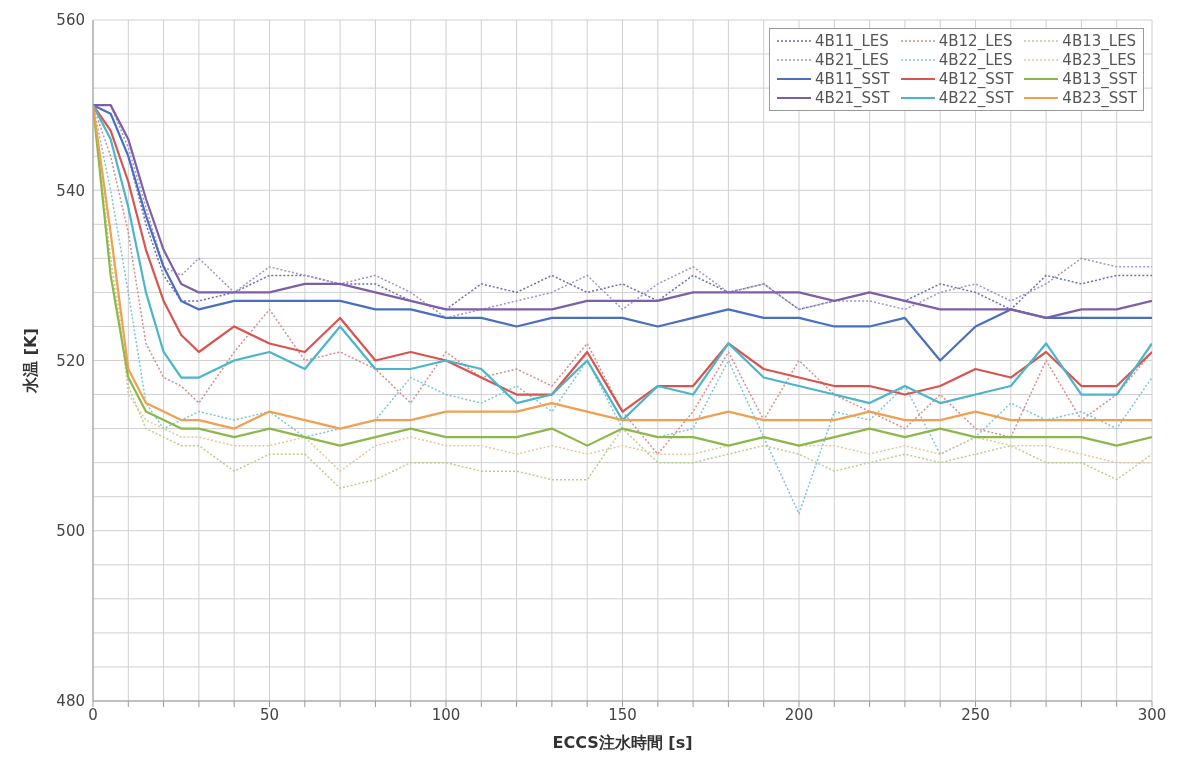 The height and width of the screenshot is (774, 1182). I want to click on x-tick-label: 300, so click(1152, 714).